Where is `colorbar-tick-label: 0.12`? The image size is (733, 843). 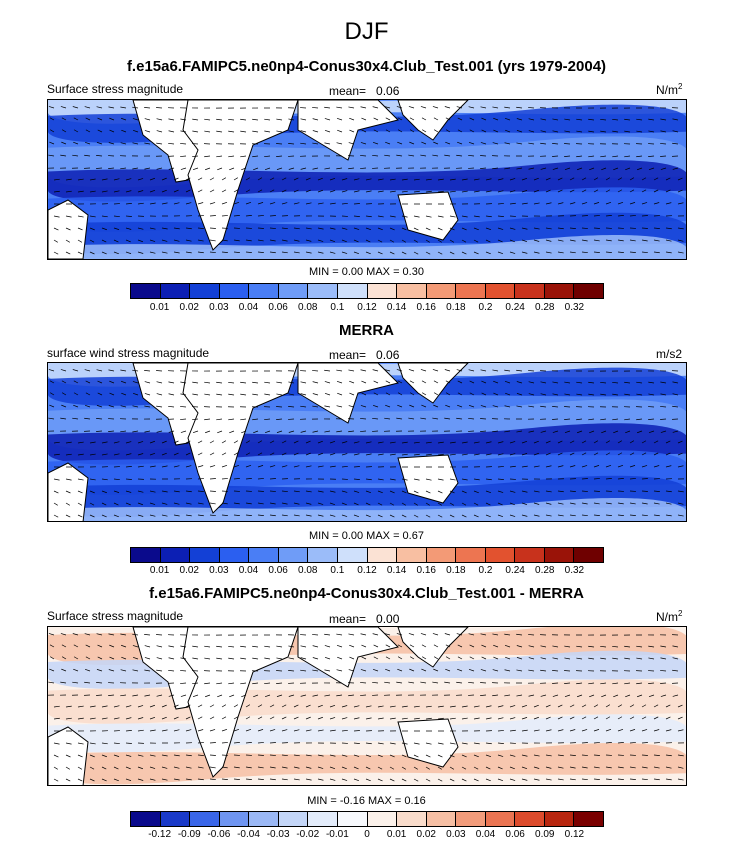 colorbar-tick-label: 0.12 is located at coordinates (367, 307).